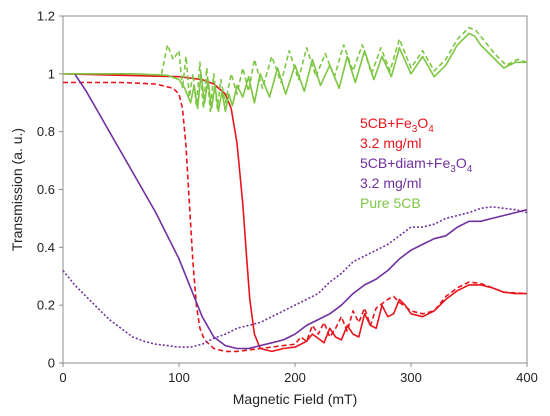 The image size is (550, 416). I want to click on y-tick-label: 0.4, so click(46, 247).